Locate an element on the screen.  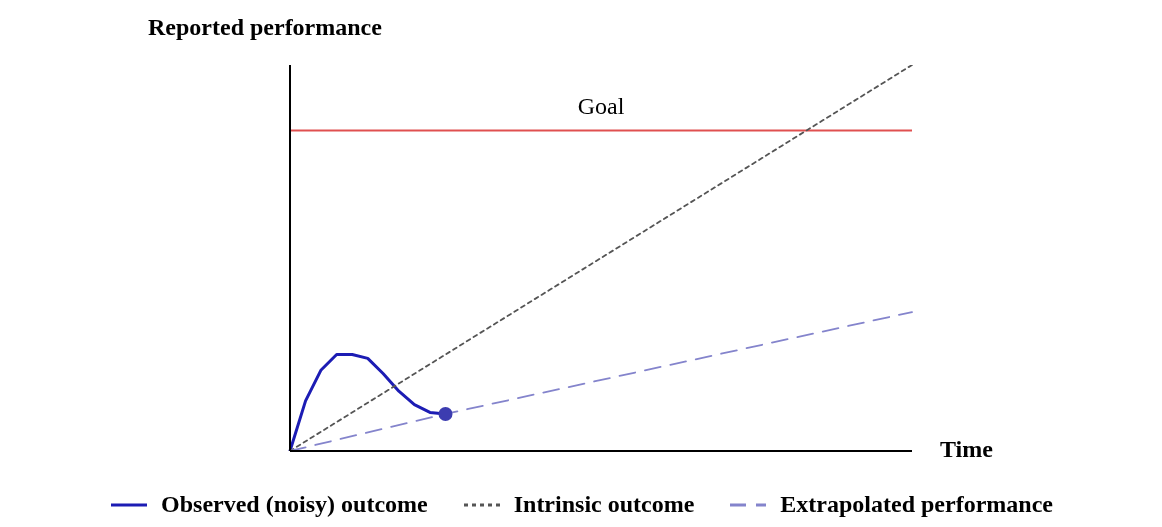
y-axis-title: Reported performance is located at coordinates (265, 27).